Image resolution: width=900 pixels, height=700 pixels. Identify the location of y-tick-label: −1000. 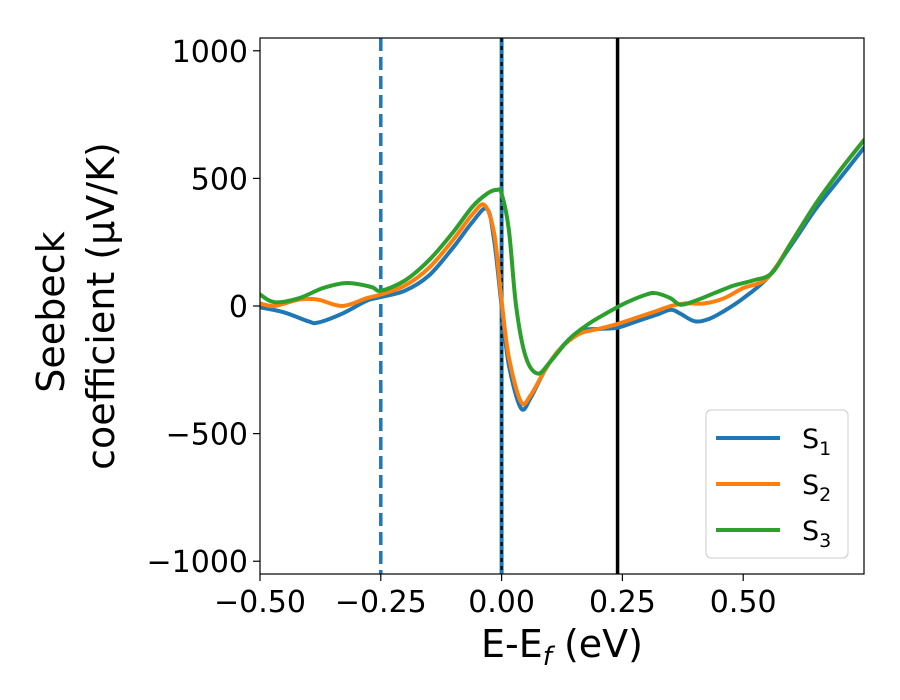
(197, 562).